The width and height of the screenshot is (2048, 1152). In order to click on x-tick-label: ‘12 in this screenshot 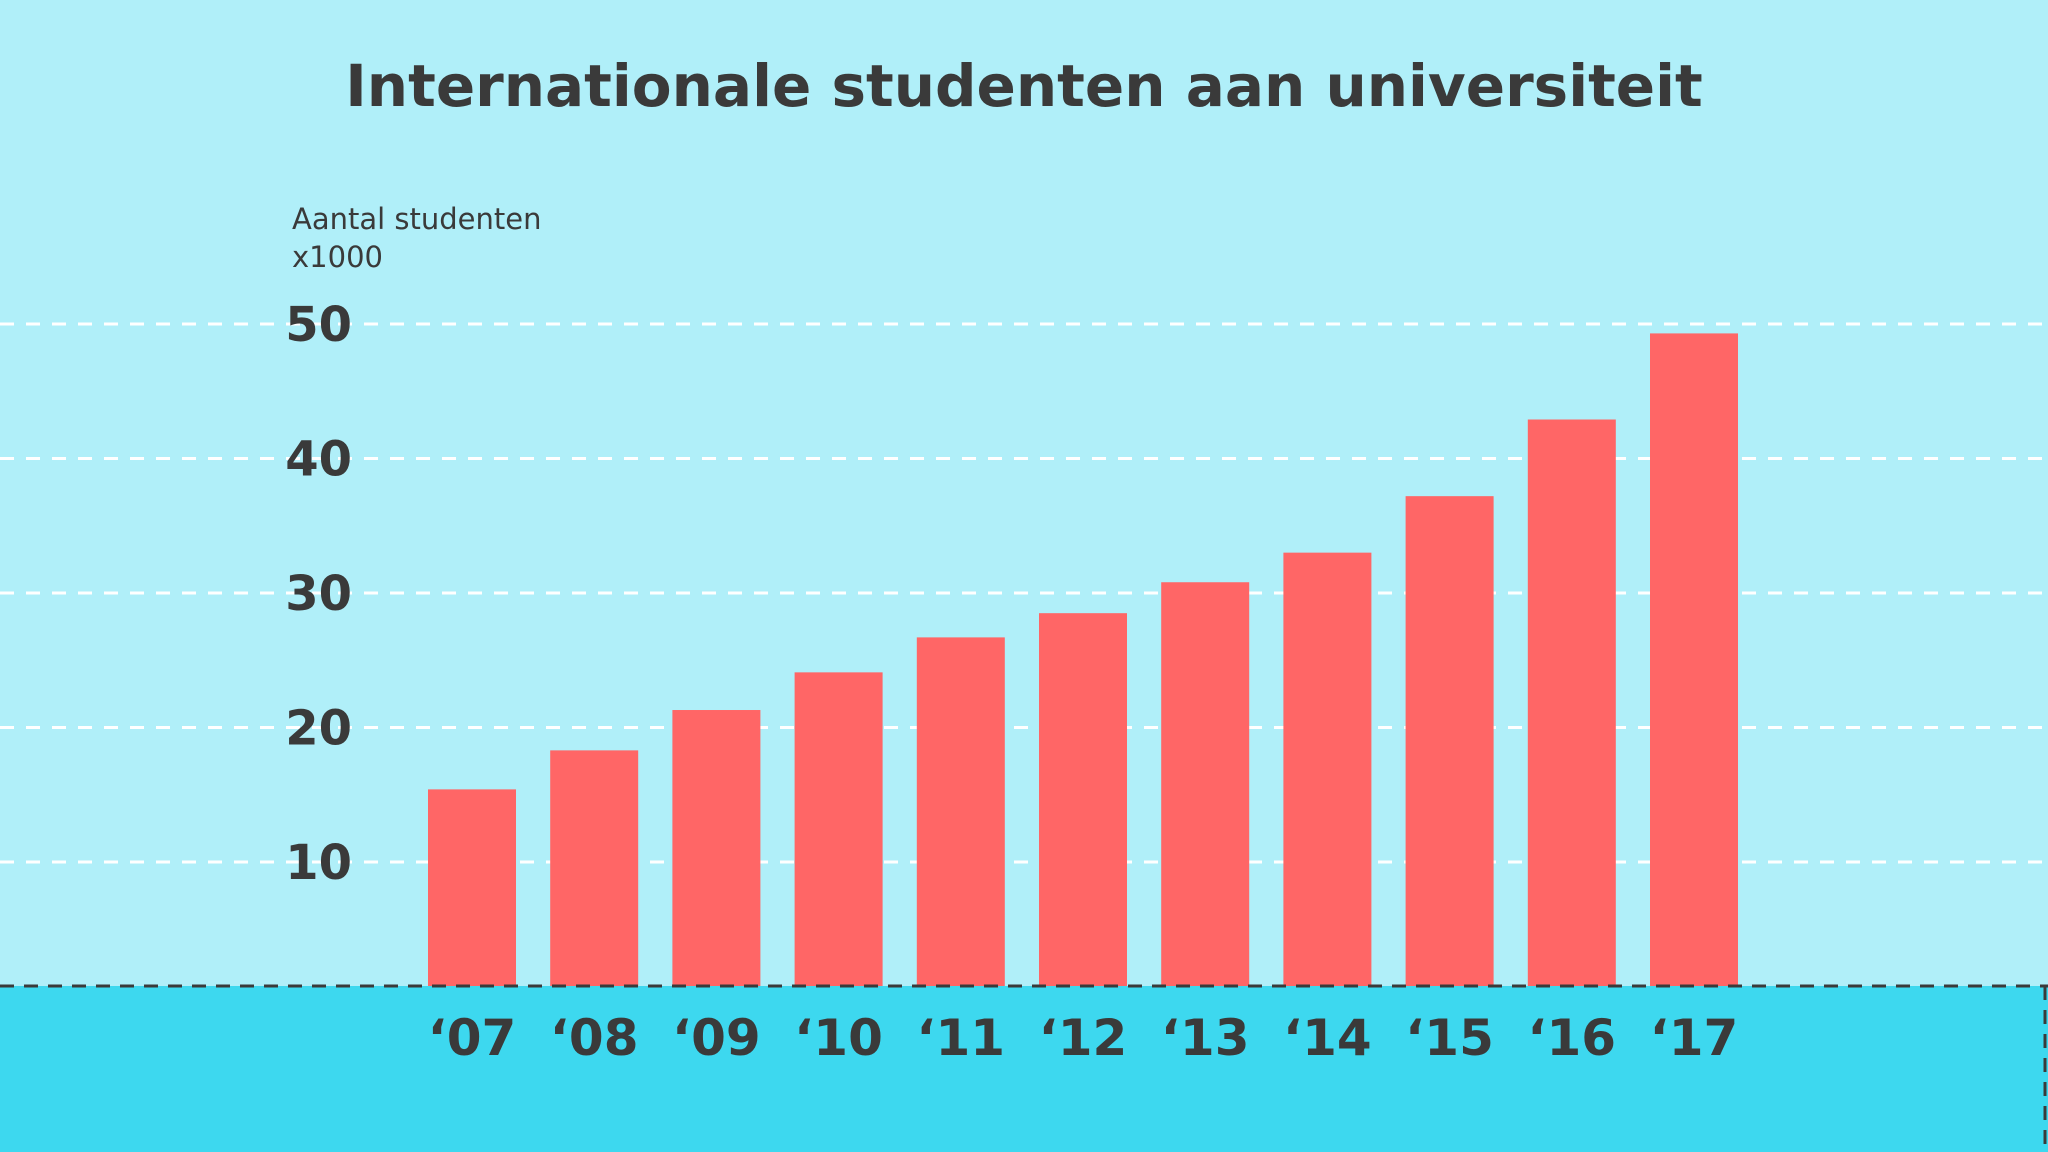, I will do `click(1083, 1038)`.